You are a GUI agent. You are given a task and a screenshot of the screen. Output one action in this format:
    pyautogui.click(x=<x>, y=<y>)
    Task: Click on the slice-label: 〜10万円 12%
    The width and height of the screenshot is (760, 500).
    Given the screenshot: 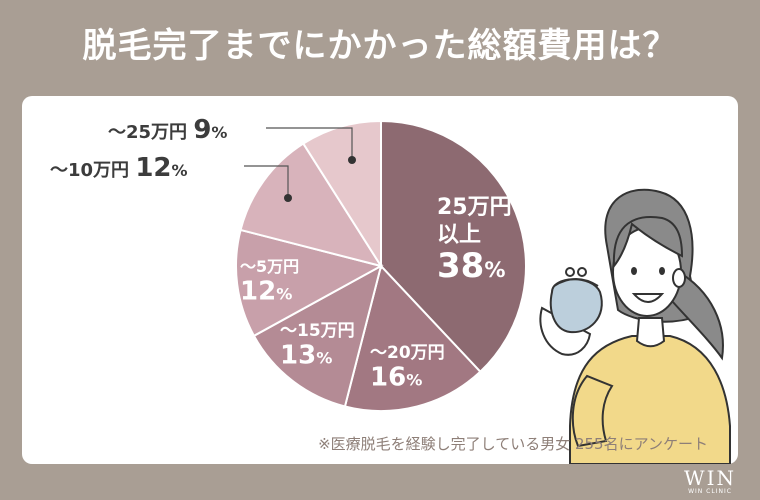 What is the action you would take?
    pyautogui.click(x=119, y=168)
    